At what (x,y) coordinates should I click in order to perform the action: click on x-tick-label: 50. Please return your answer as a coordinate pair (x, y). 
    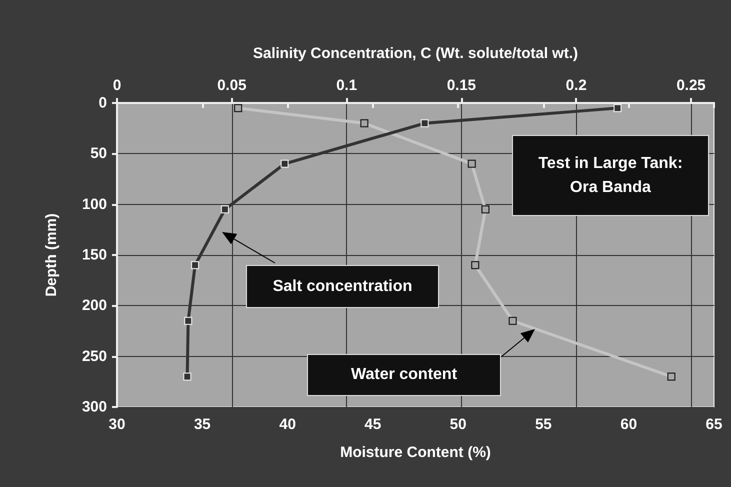
    Looking at the image, I should click on (458, 424).